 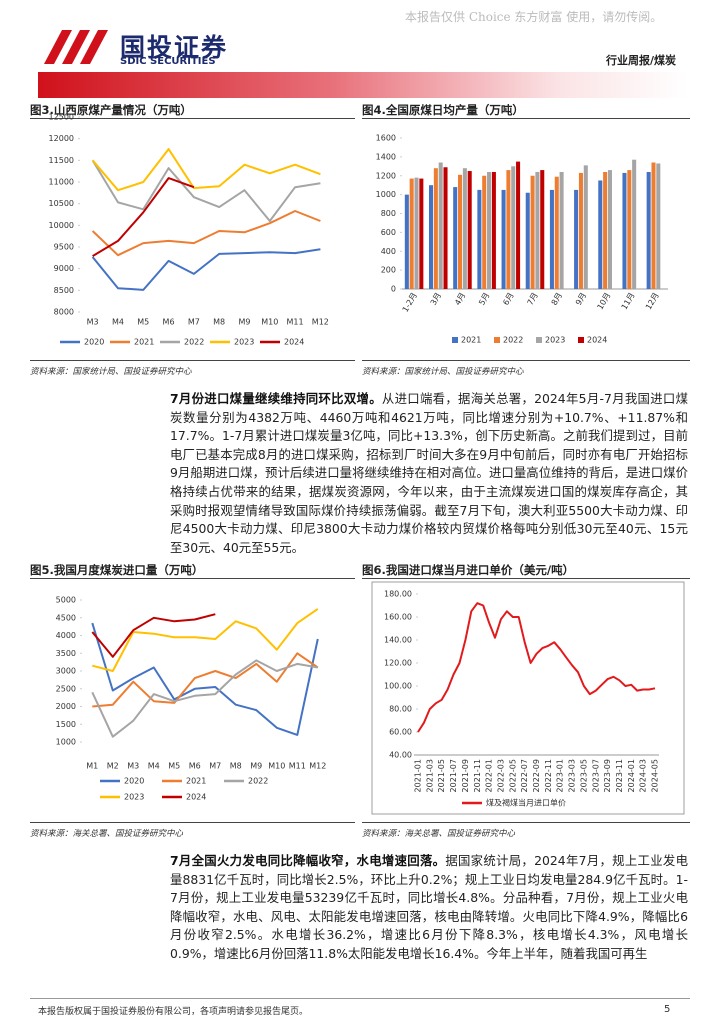 What do you see at coordinates (61, 117) in the screenshot?
I see `y-tick-label: 12500` at bounding box center [61, 117].